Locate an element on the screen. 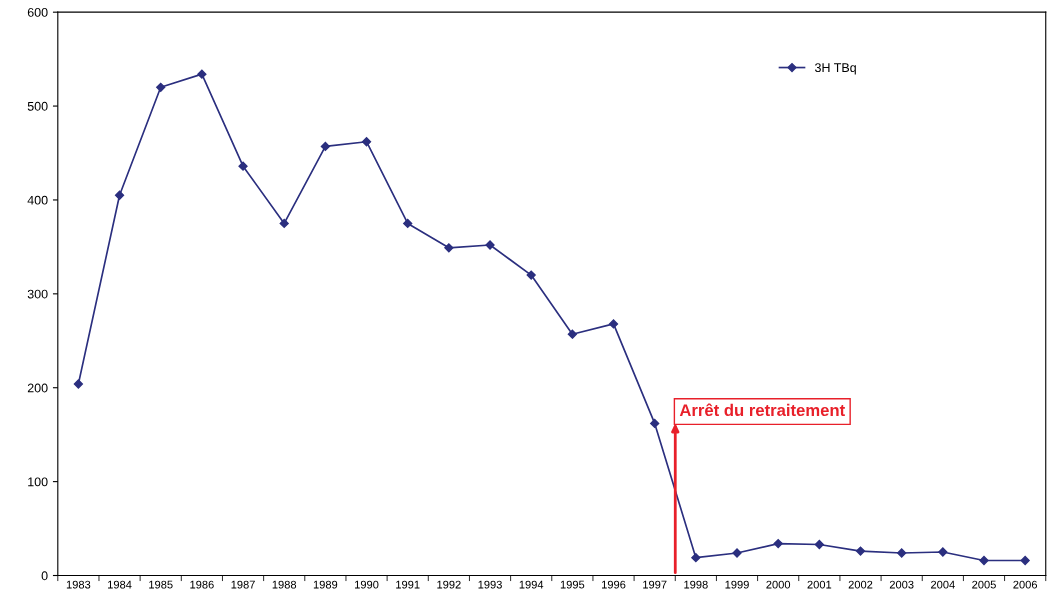 This screenshot has width=1051, height=609. x-tick-label: 1997 is located at coordinates (655, 584).